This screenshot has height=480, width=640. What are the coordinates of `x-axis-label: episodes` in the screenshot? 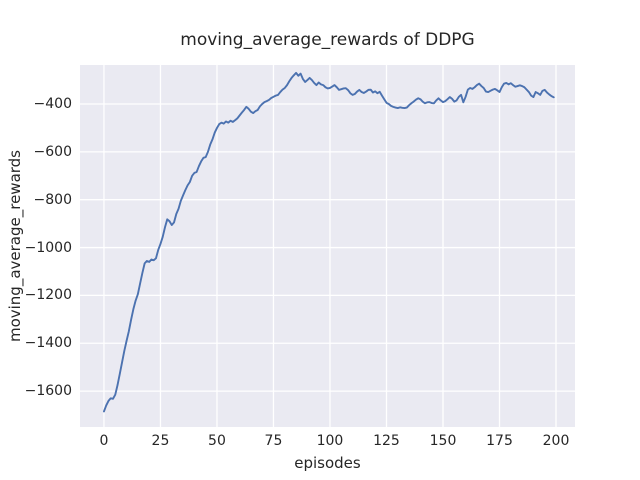 It's located at (327, 463).